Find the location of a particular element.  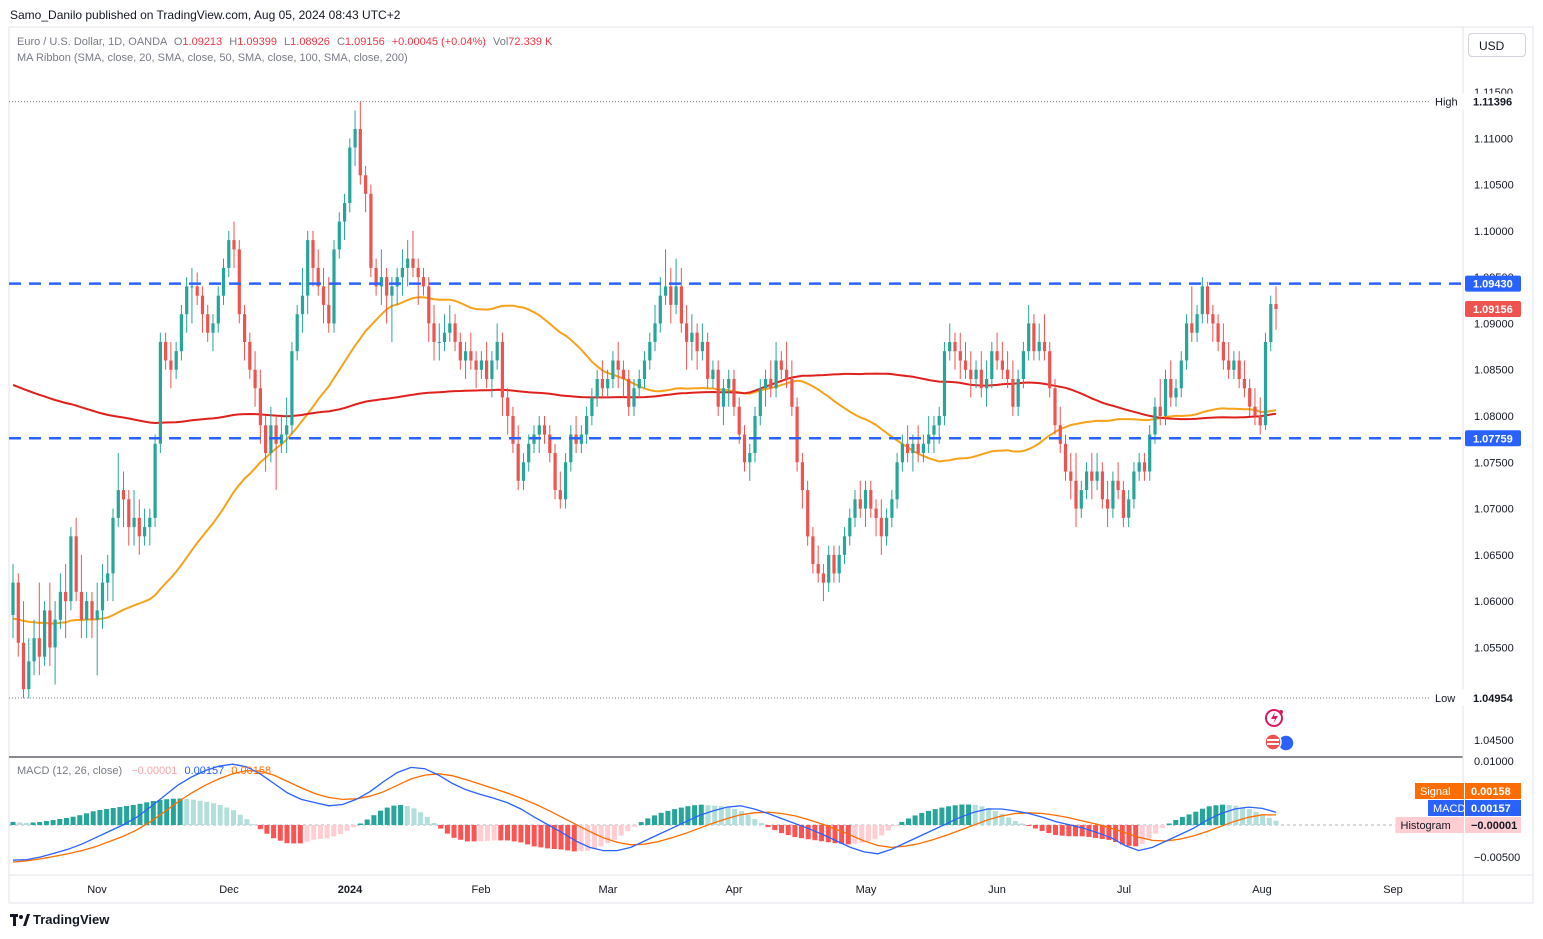

footer-brand: TradingView is located at coordinates (59, 919).